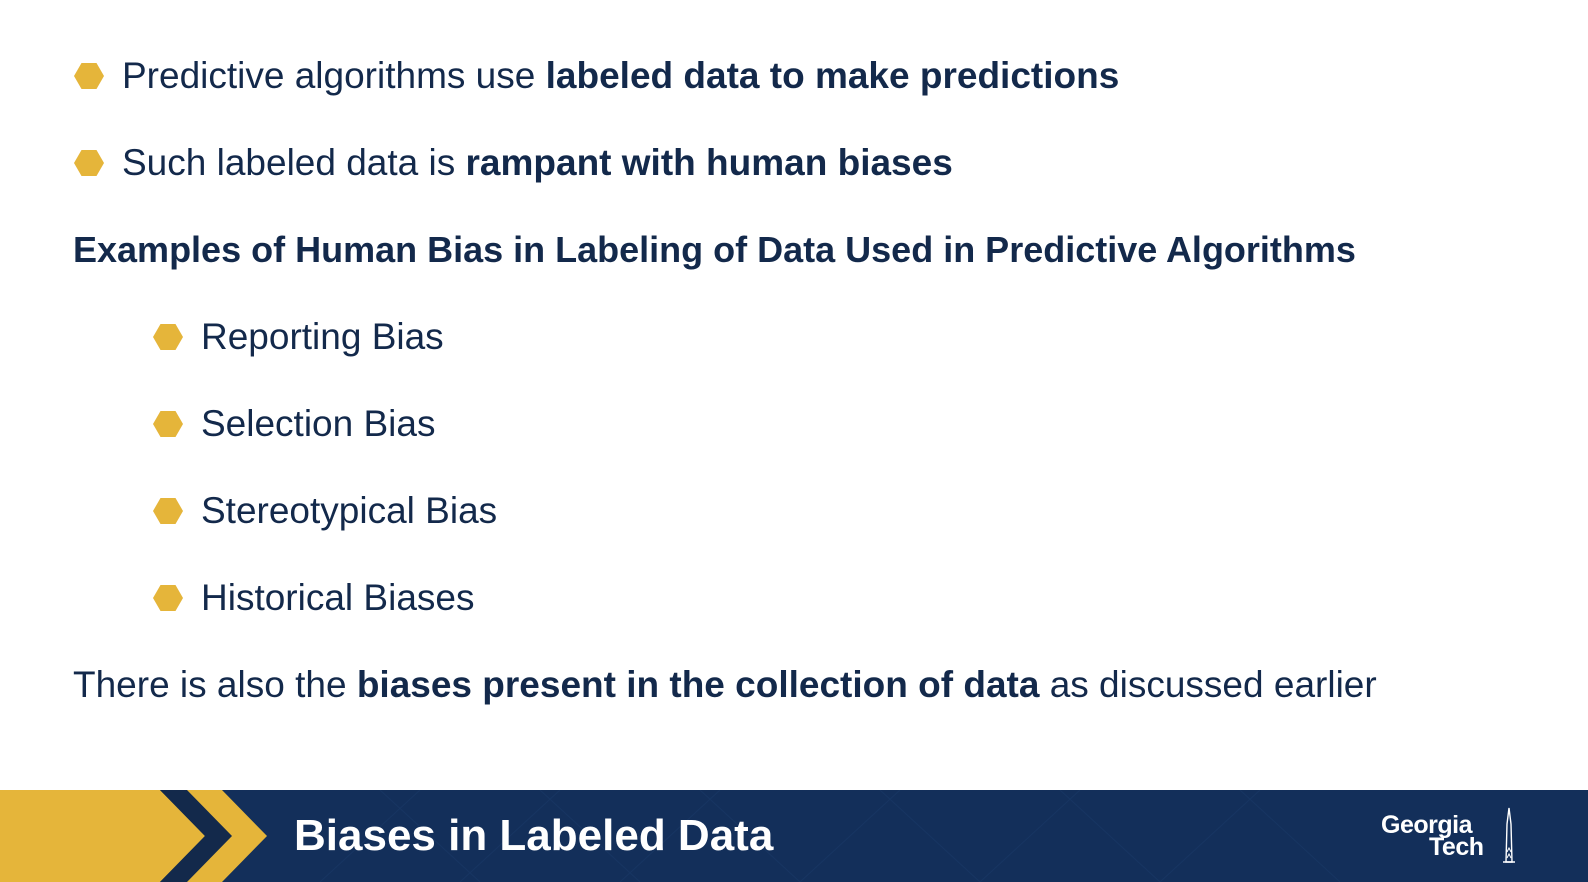 The width and height of the screenshot is (1588, 882). What do you see at coordinates (334, 75) in the screenshot?
I see `bullet-plain-text: Predictive algorithms use` at bounding box center [334, 75].